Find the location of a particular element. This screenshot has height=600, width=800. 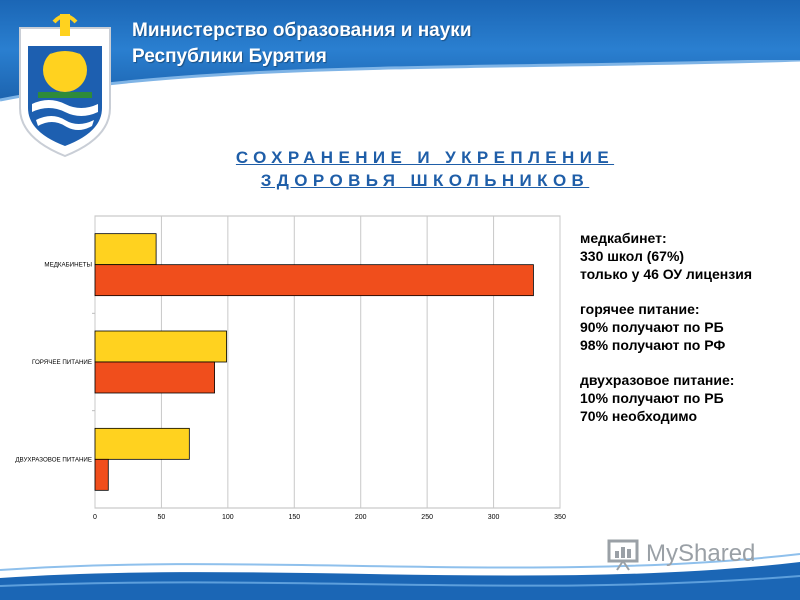

ministry-title-line1: Министерство образования и науки is located at coordinates (302, 30).